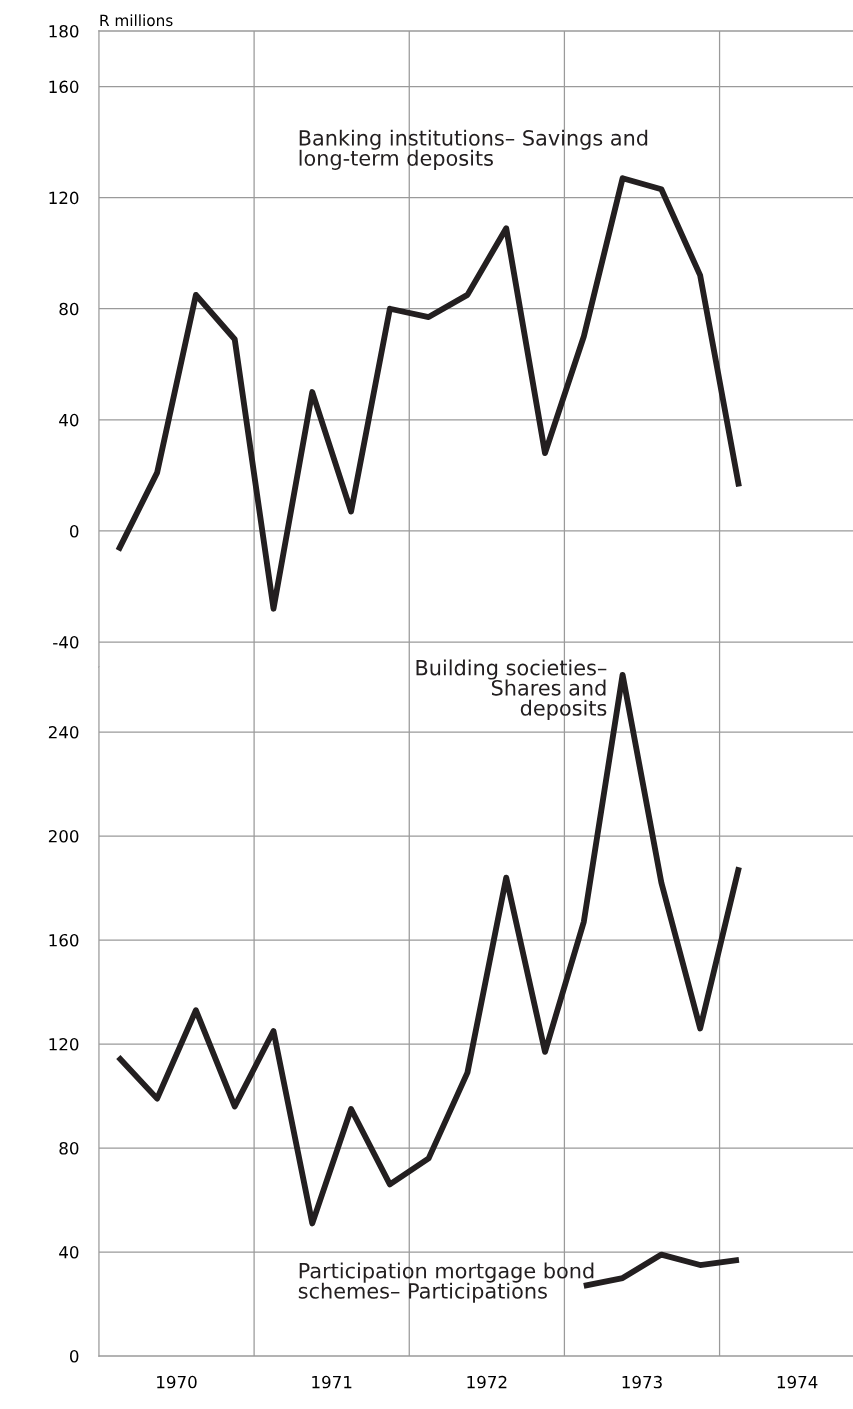  I want to click on y-tick-label: 200, so click(63, 836).